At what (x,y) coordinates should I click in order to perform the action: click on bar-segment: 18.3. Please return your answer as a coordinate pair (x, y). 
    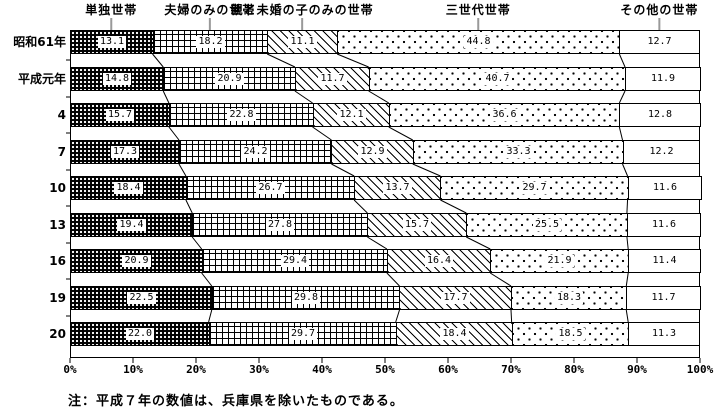
    Looking at the image, I should click on (569, 298).